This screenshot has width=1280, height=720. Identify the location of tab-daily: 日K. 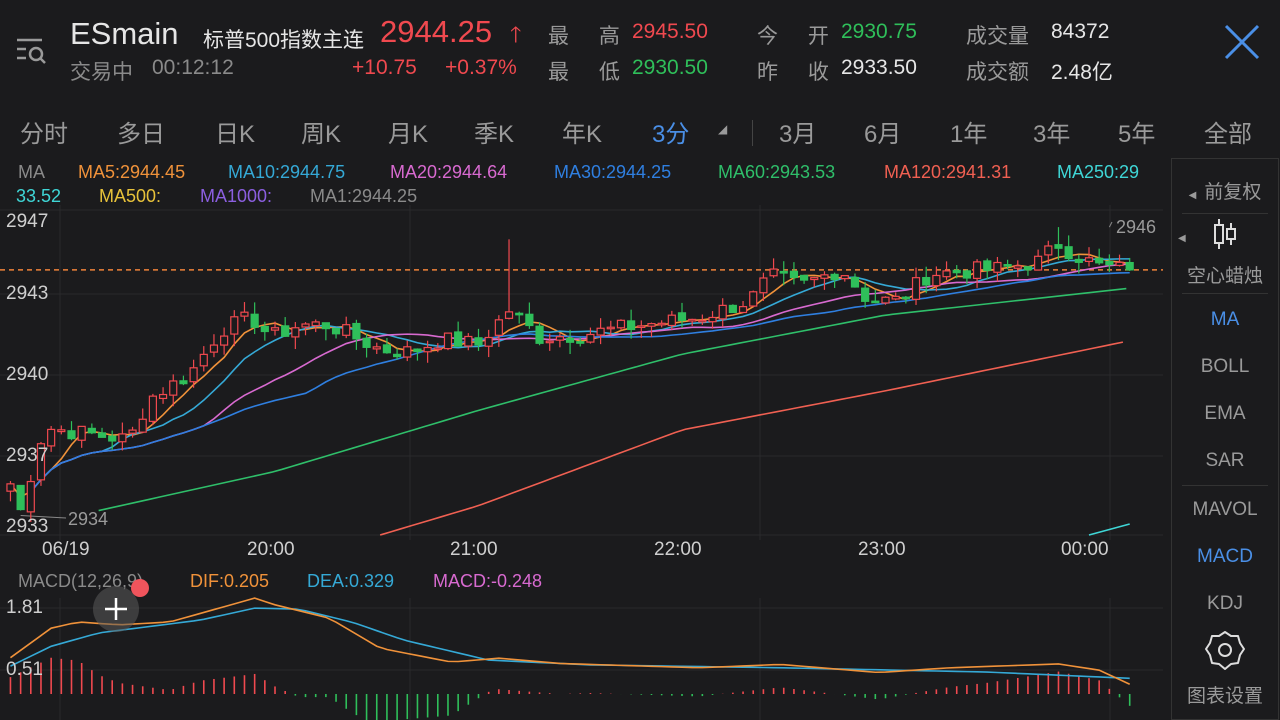
(235, 134).